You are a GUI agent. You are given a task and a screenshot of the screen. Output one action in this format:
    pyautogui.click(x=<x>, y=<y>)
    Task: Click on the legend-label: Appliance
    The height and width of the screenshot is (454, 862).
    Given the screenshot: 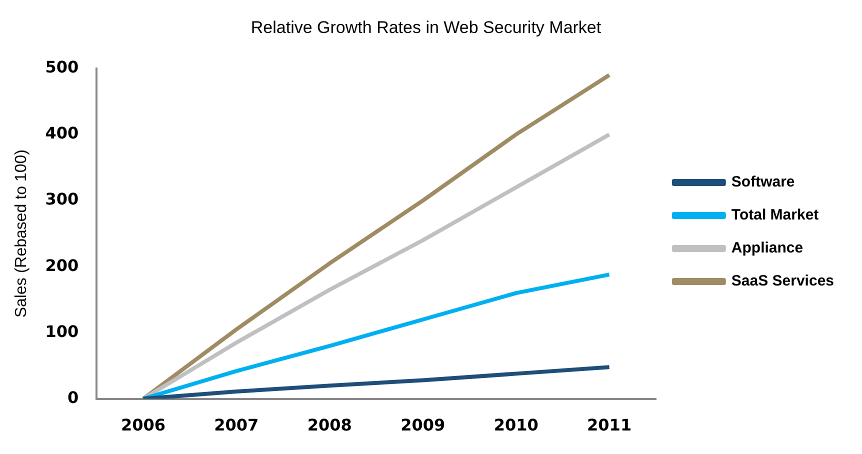 What is the action you would take?
    pyautogui.click(x=767, y=248)
    